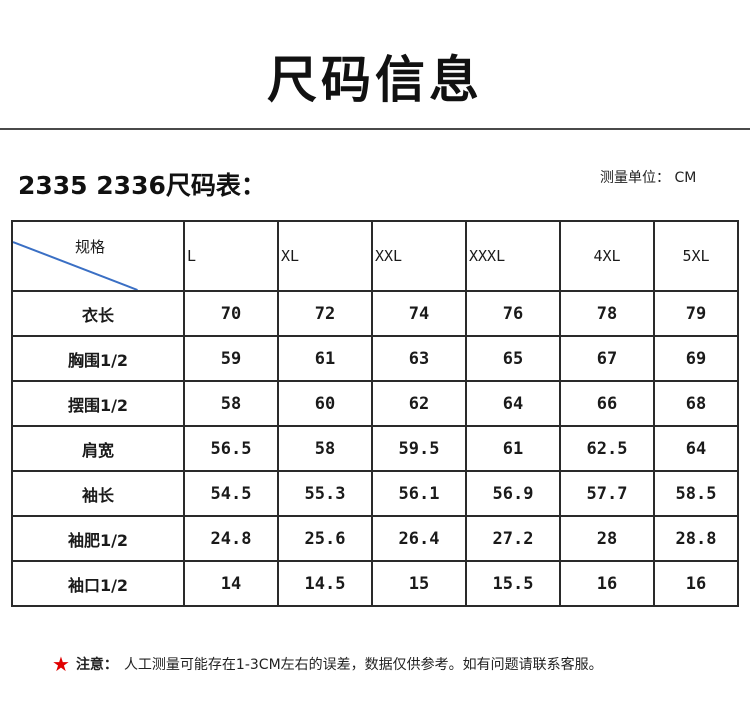  Describe the element at coordinates (375, 80) in the screenshot. I see `page-title: 尺码信息` at that location.